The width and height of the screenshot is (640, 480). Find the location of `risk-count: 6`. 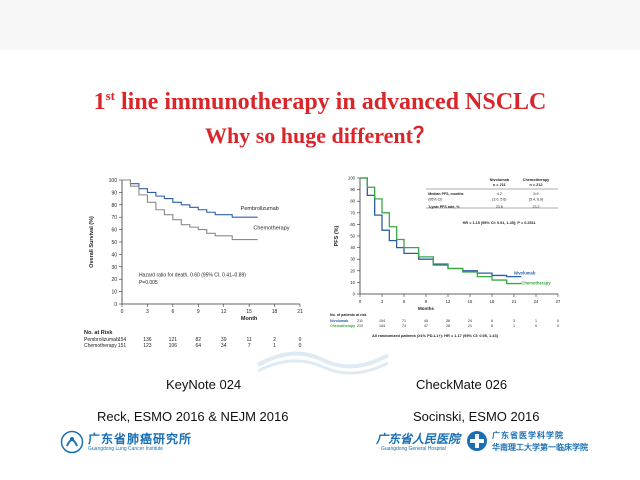

risk-count: 6 is located at coordinates (492, 321).